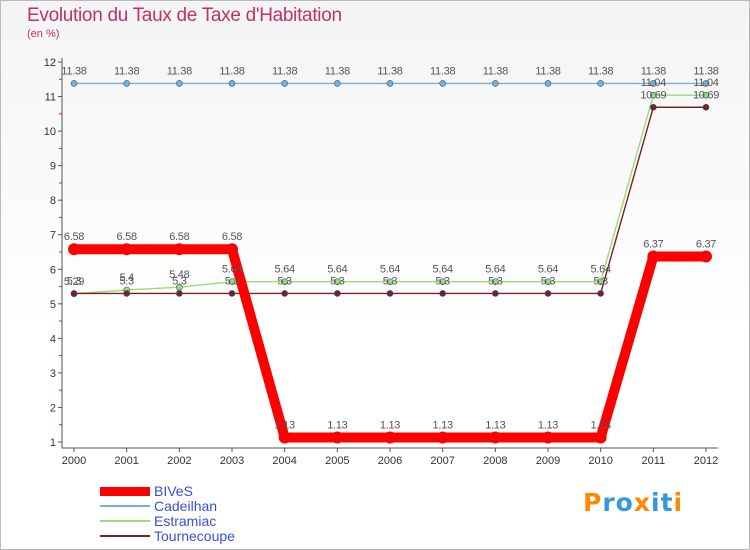 This screenshot has height=550, width=750. I want to click on data-label: 5.4, so click(126, 278).